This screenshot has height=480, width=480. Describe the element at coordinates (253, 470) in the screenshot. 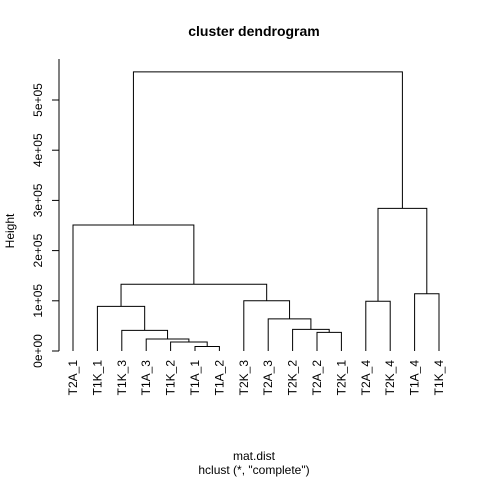

I see `method-subtitle: hclust (*, "complete")` at that location.